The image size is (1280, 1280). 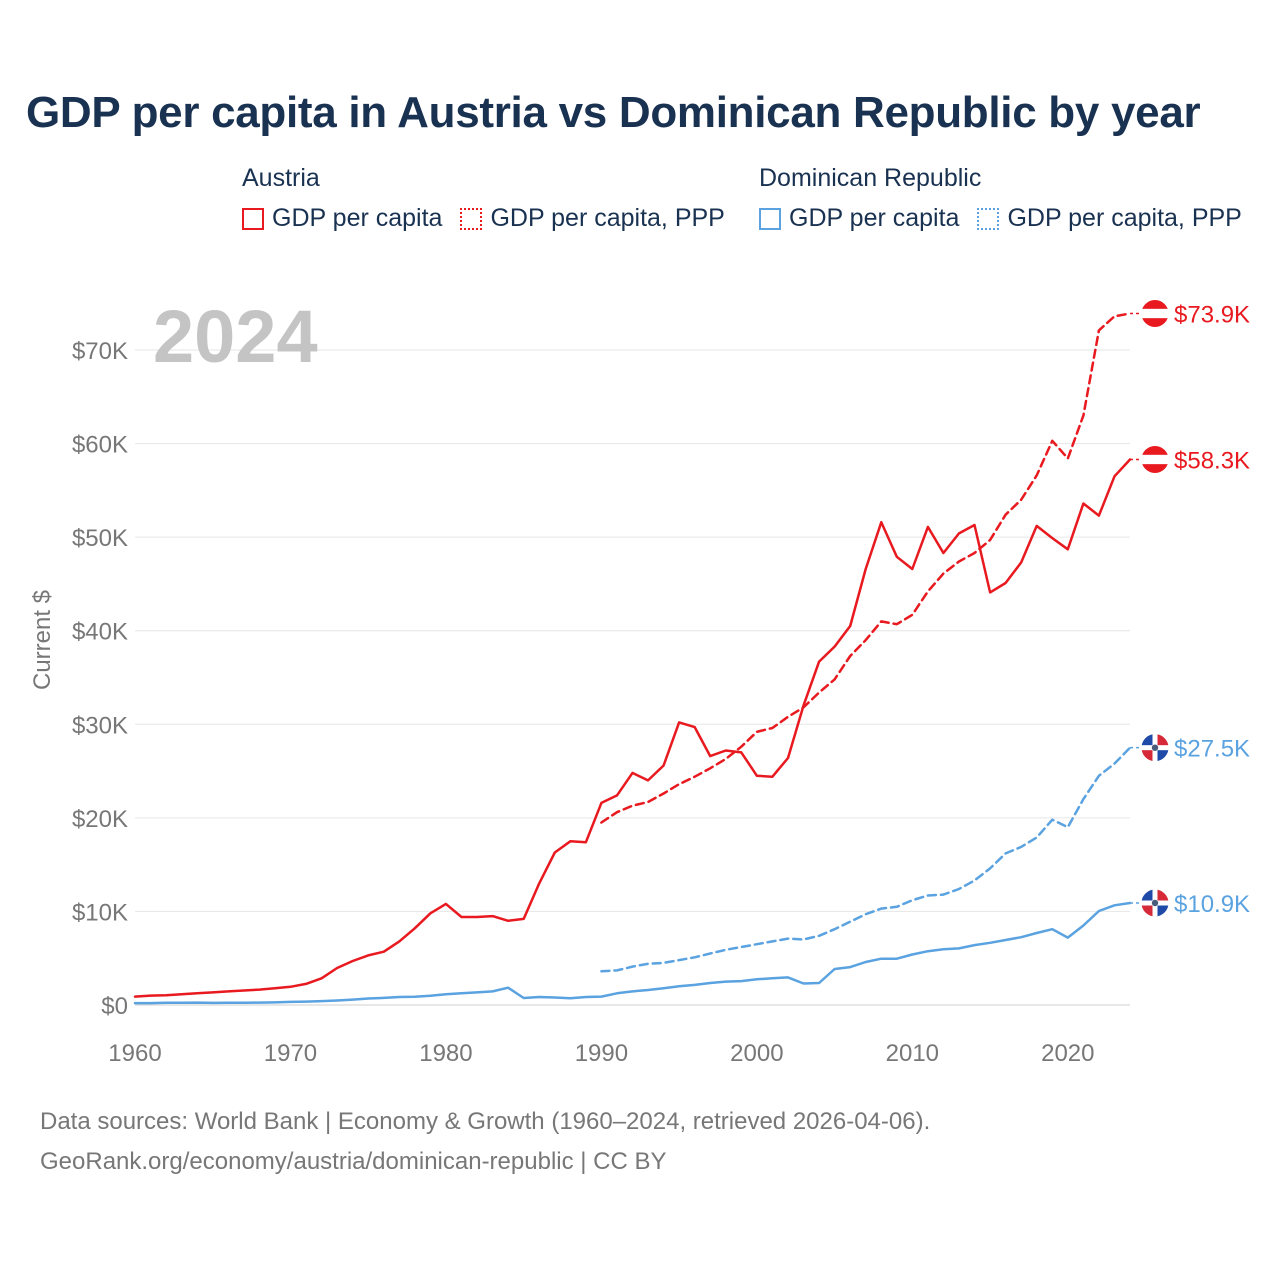 I want to click on end-markers: $58.3K $73.9K $10.9K $27.5K, so click(x=1190, y=608).